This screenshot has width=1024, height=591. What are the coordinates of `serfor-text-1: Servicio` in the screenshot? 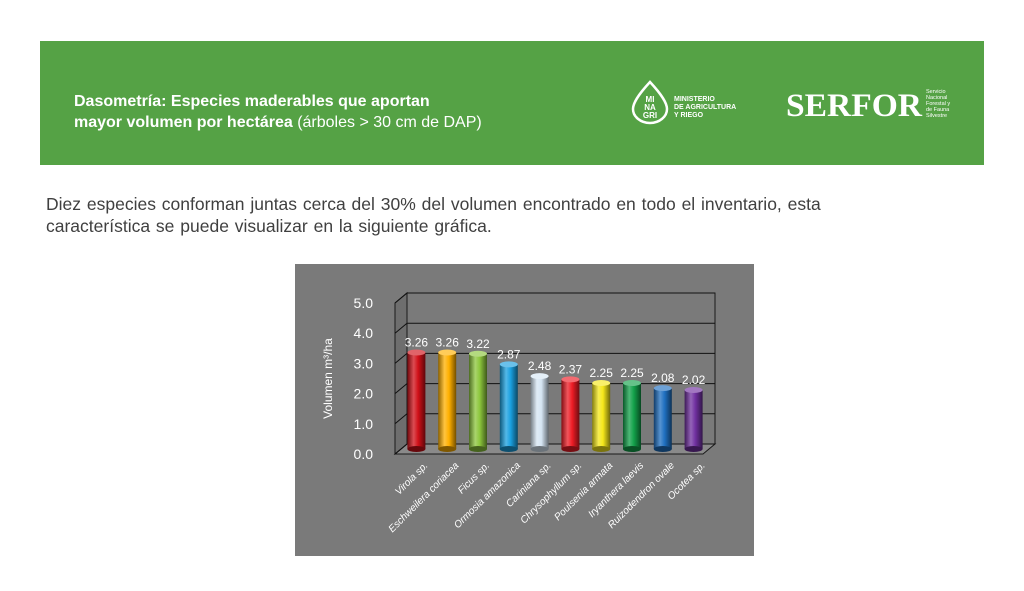 It's located at (936, 92).